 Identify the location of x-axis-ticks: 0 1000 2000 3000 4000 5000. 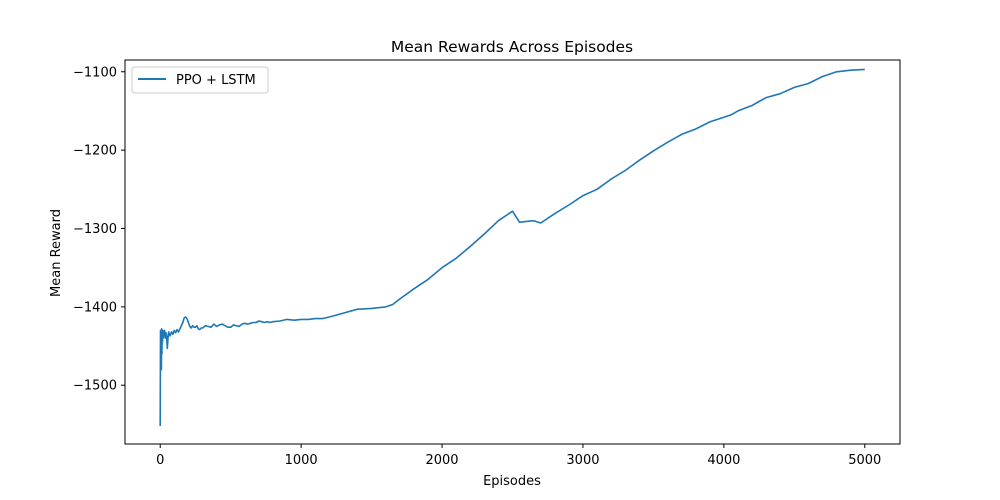
(518, 456).